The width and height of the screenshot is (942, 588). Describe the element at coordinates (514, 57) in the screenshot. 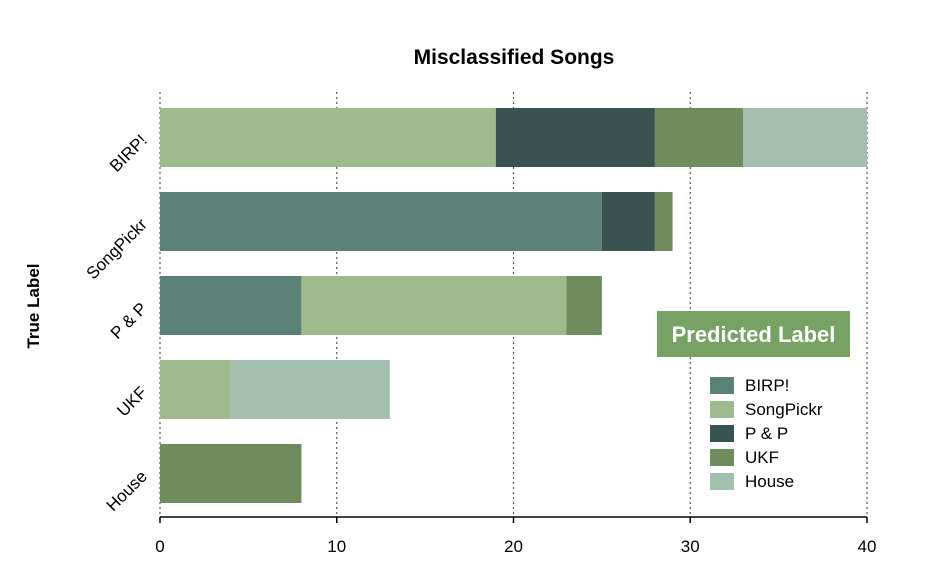

I see `chart-title: Misclassified Songs` at that location.